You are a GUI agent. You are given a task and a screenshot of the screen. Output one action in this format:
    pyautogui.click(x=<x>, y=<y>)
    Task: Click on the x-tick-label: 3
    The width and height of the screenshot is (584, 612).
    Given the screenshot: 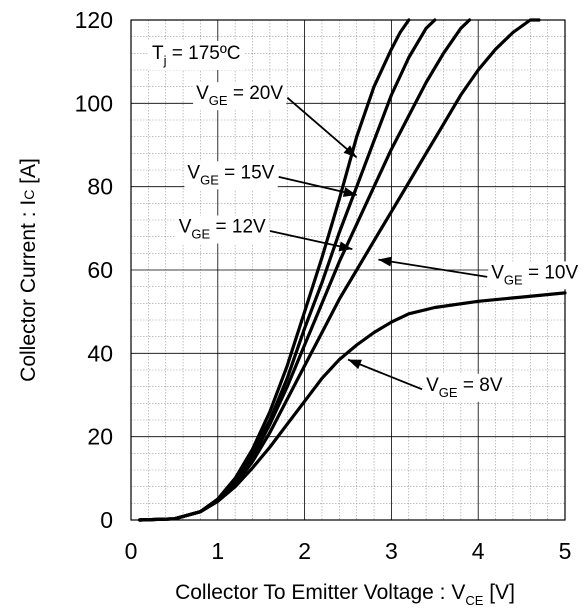 What is the action you would take?
    pyautogui.click(x=391, y=551)
    